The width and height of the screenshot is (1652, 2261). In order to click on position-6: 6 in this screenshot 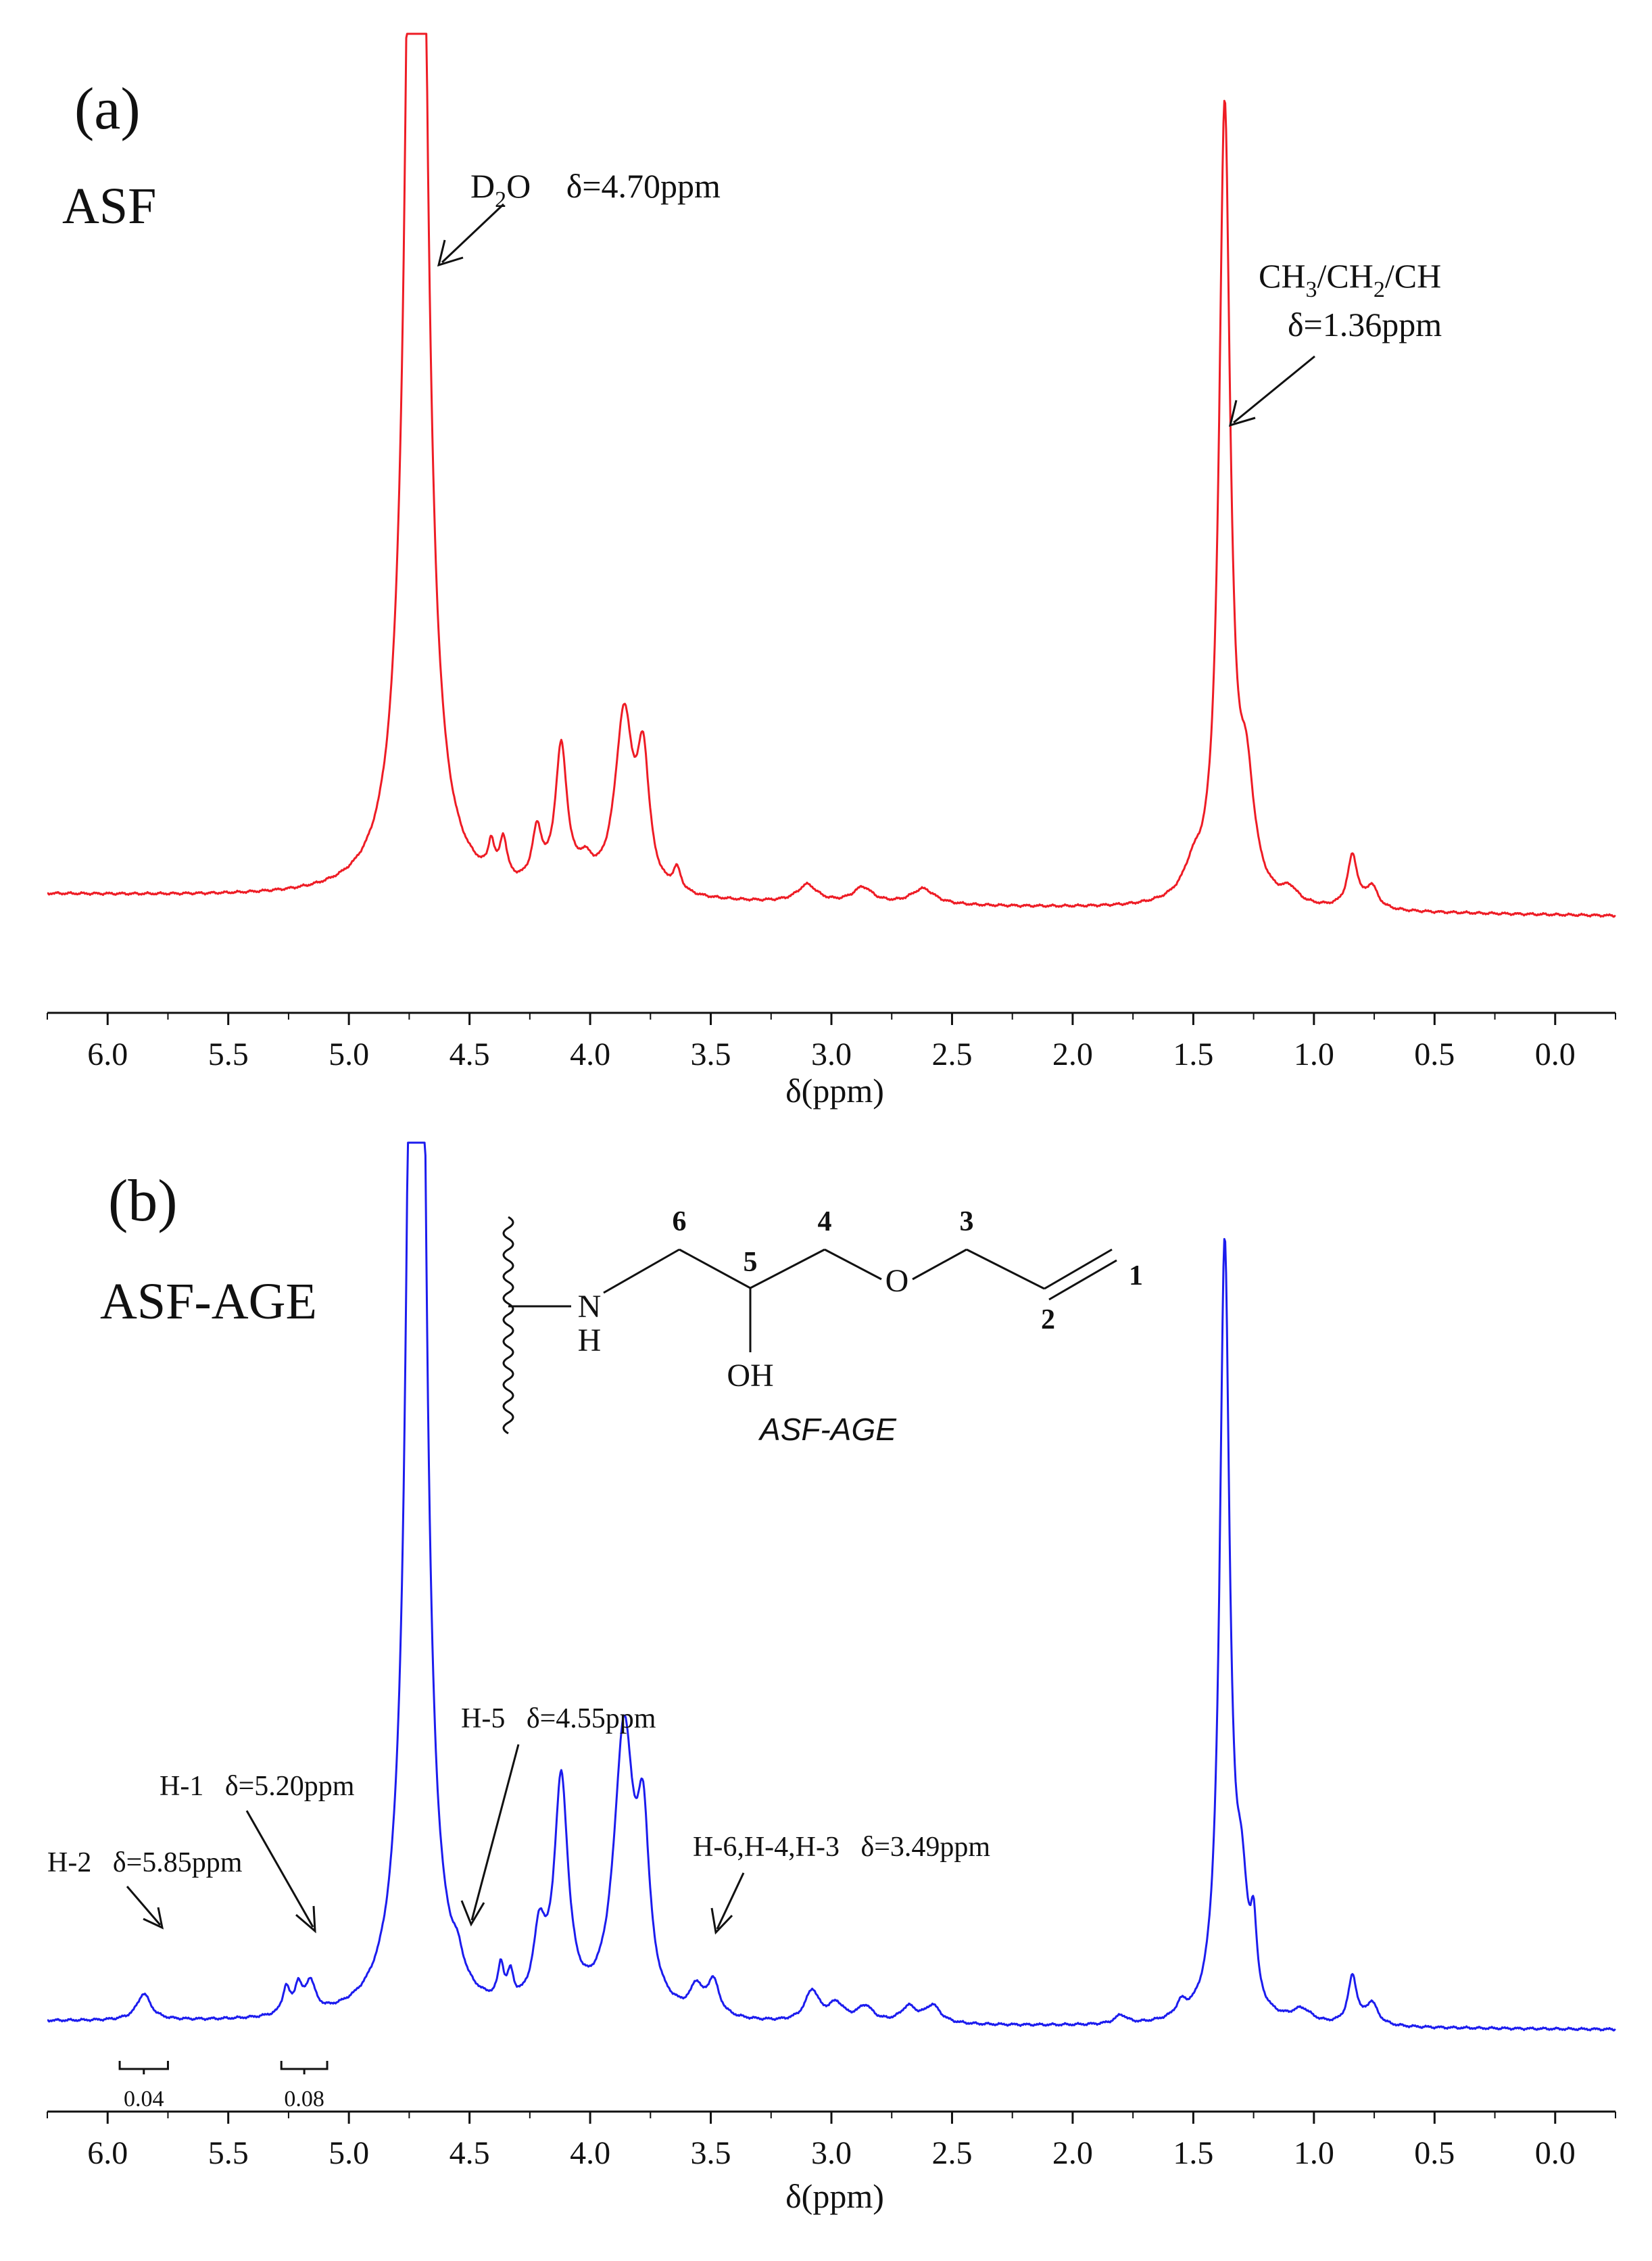, I will do `click(680, 1222)`.